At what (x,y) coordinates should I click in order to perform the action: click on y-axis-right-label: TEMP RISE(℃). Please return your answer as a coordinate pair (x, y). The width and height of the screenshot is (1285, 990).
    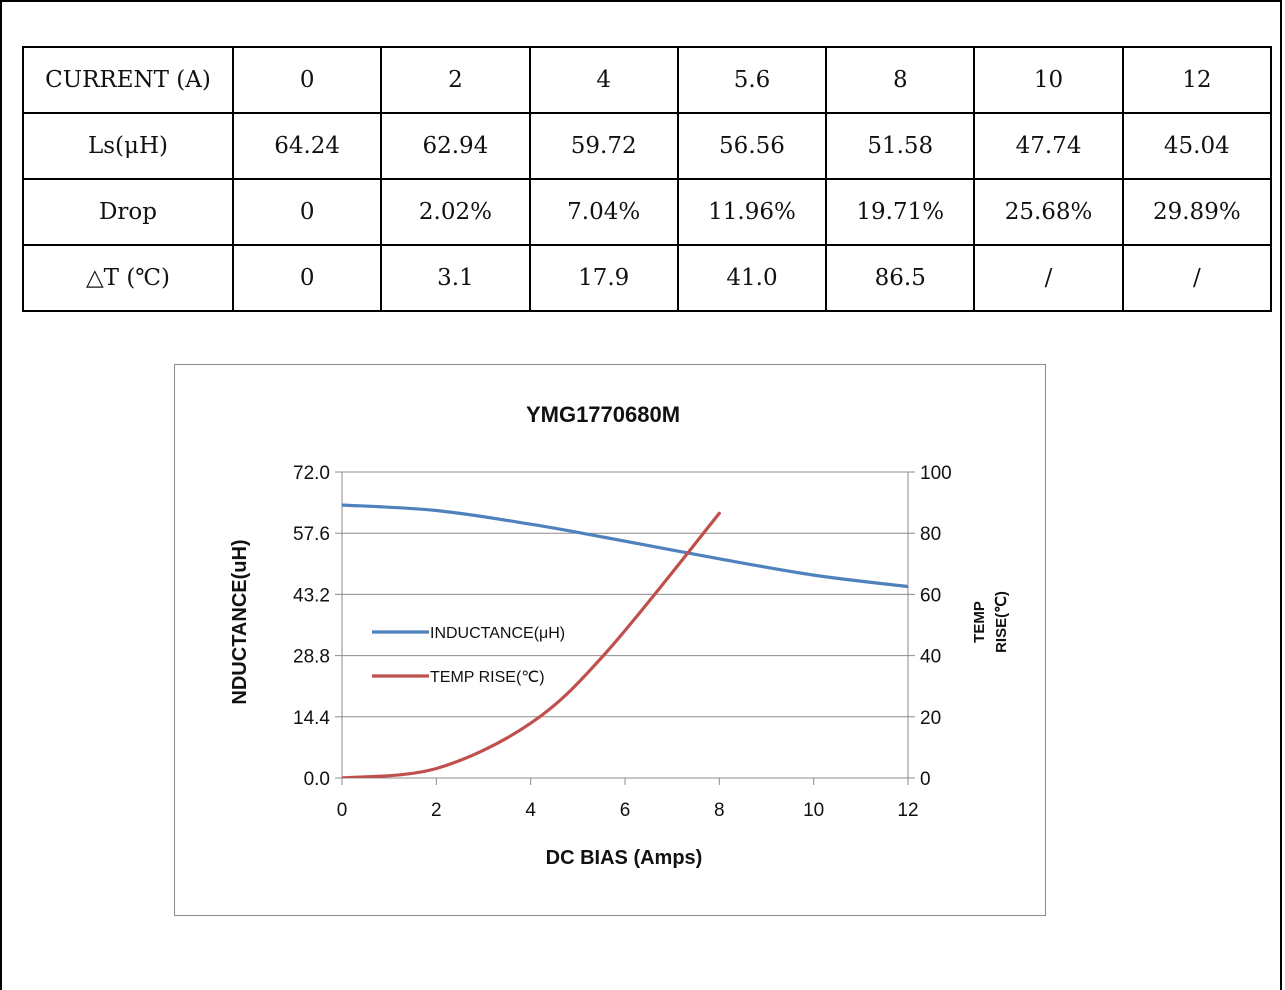
    Looking at the image, I should click on (990, 622).